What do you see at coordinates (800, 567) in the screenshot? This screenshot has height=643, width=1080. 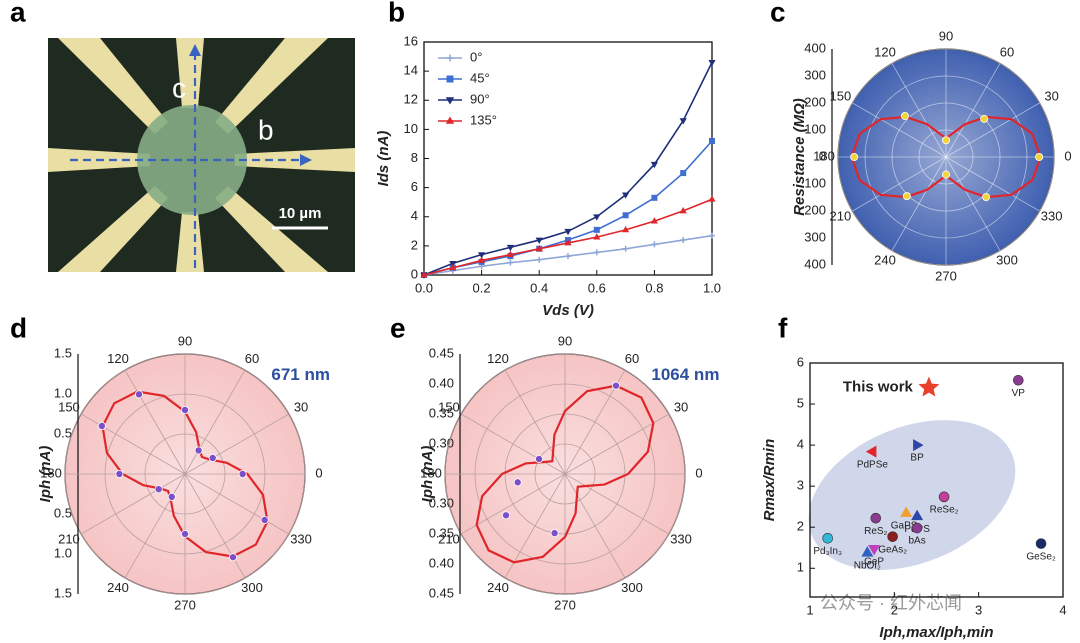 I see `y-tick-label: 1` at bounding box center [800, 567].